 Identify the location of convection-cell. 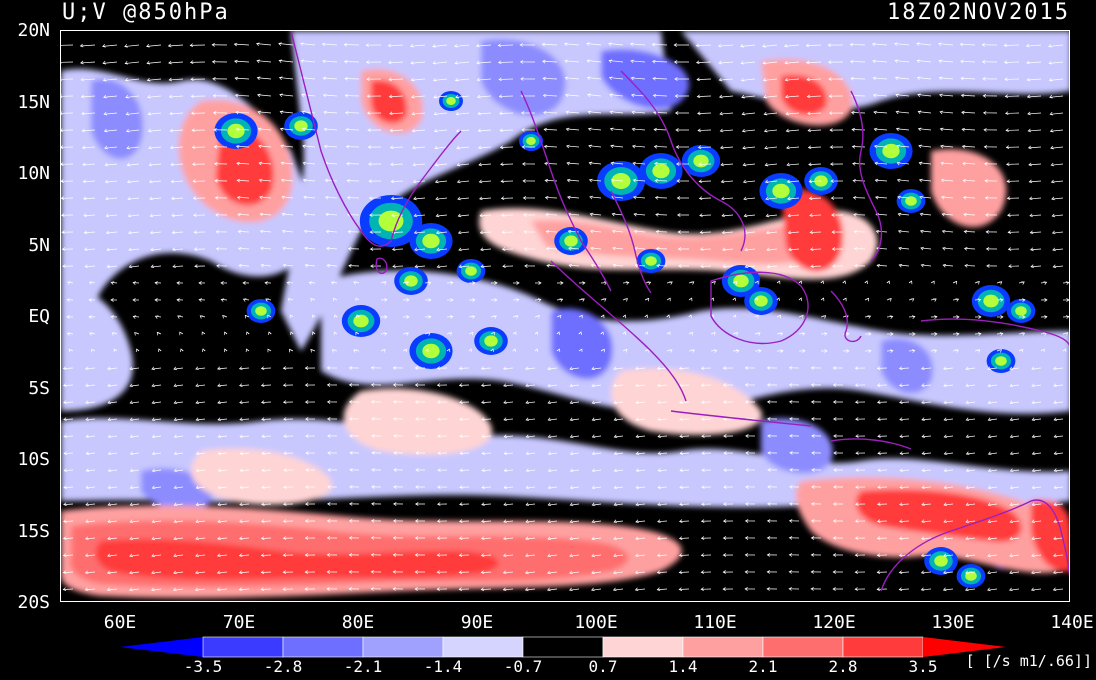
(301, 126).